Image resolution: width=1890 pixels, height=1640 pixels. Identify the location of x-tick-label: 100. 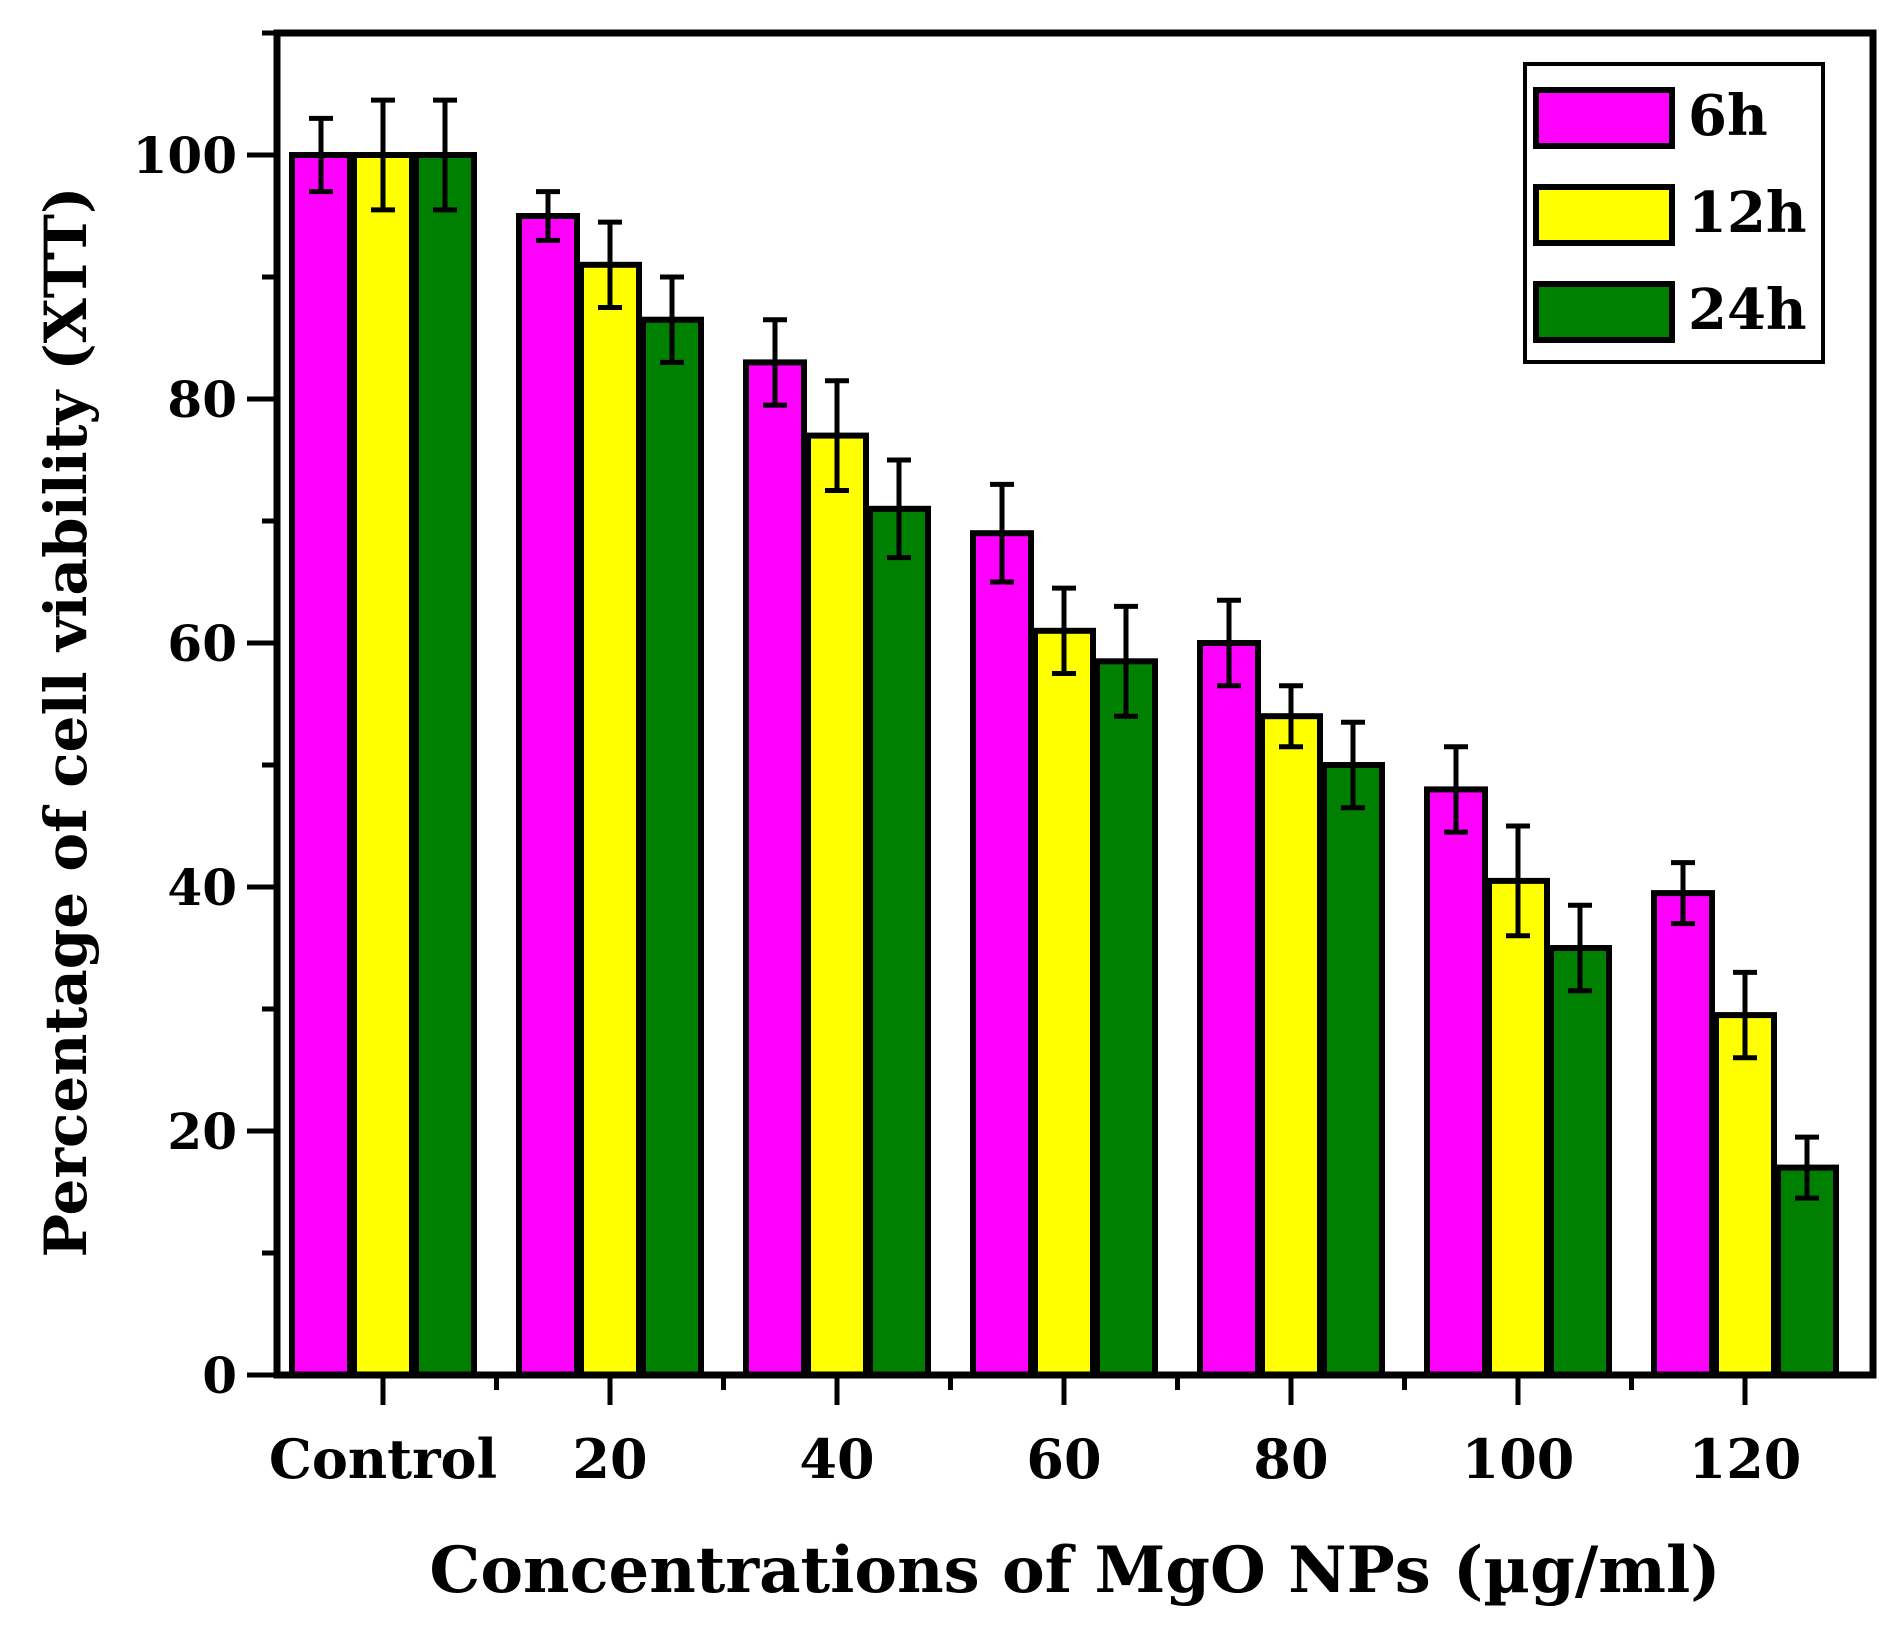
(1518, 1459).